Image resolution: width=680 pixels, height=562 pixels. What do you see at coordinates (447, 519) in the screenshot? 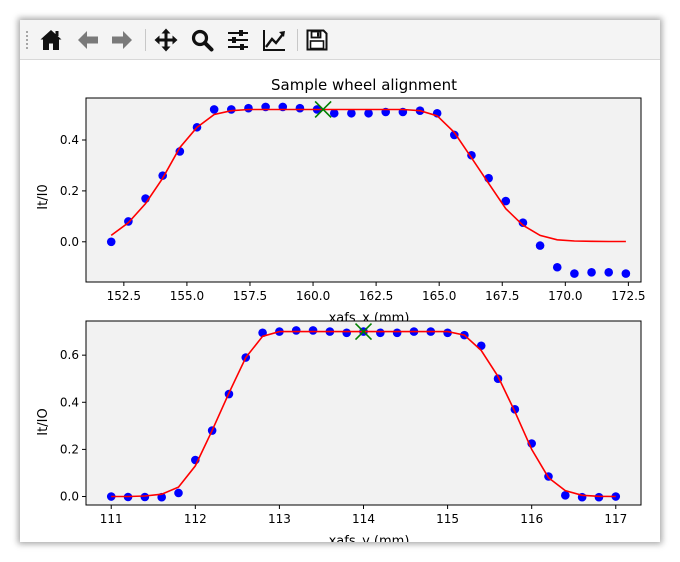
I see `x-tick-label: 115` at bounding box center [447, 519].